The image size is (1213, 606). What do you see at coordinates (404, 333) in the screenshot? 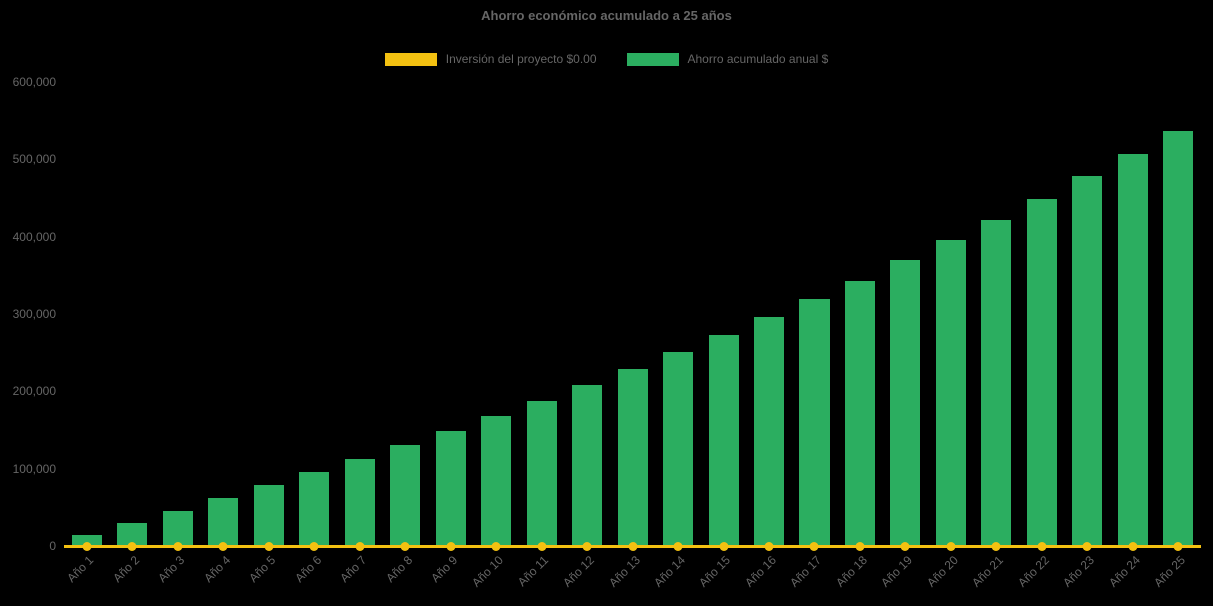
I see `category-slot: Año 8` at bounding box center [404, 333].